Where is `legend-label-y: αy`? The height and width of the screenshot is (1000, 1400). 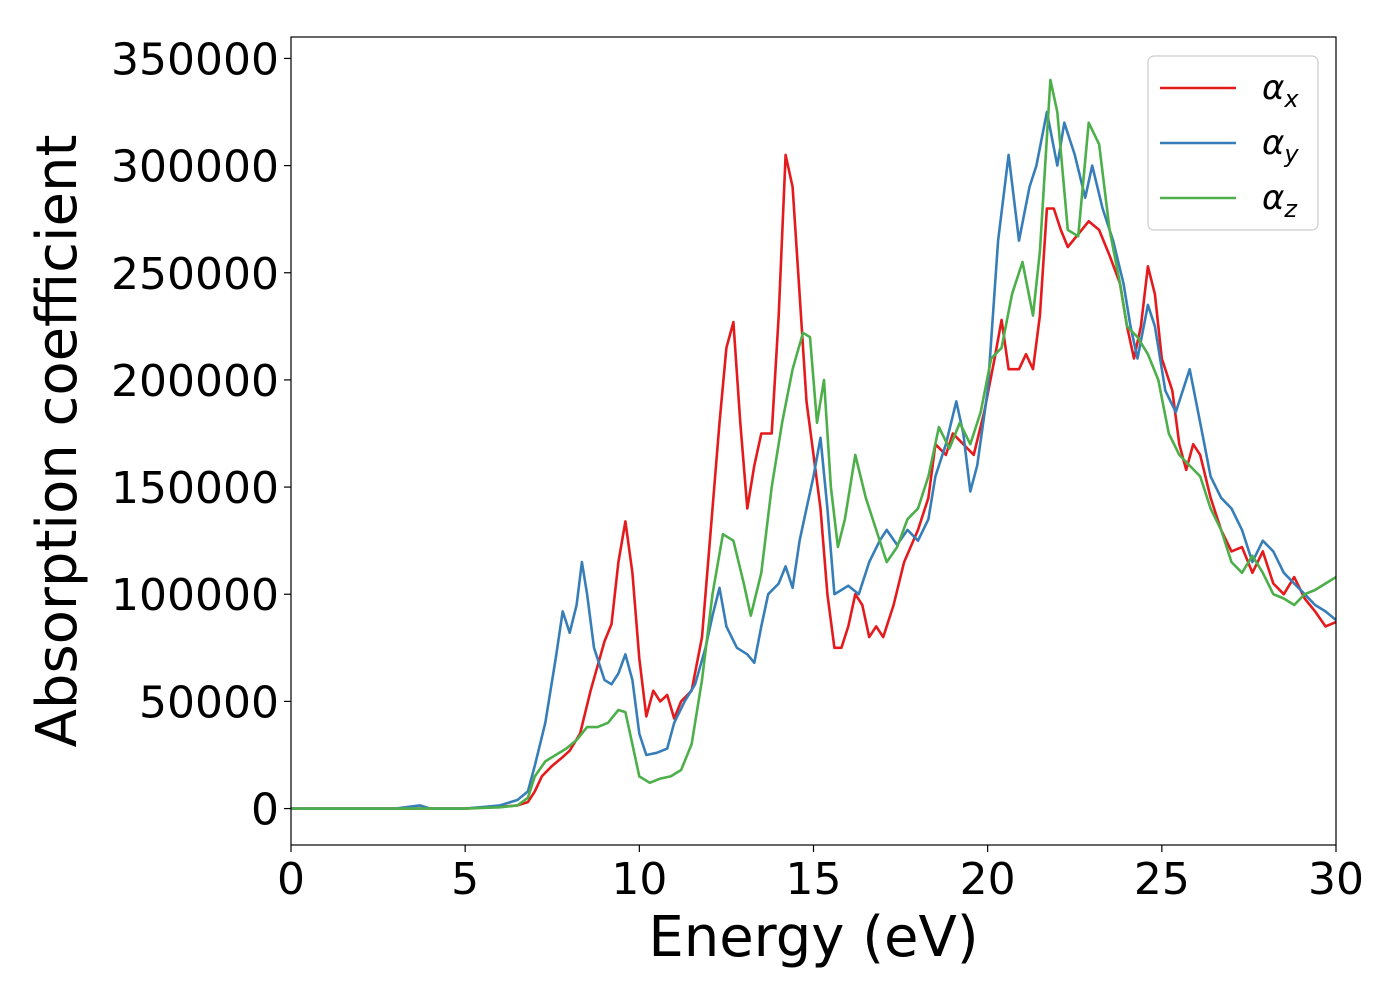 legend-label-y: αy is located at coordinates (1280, 145).